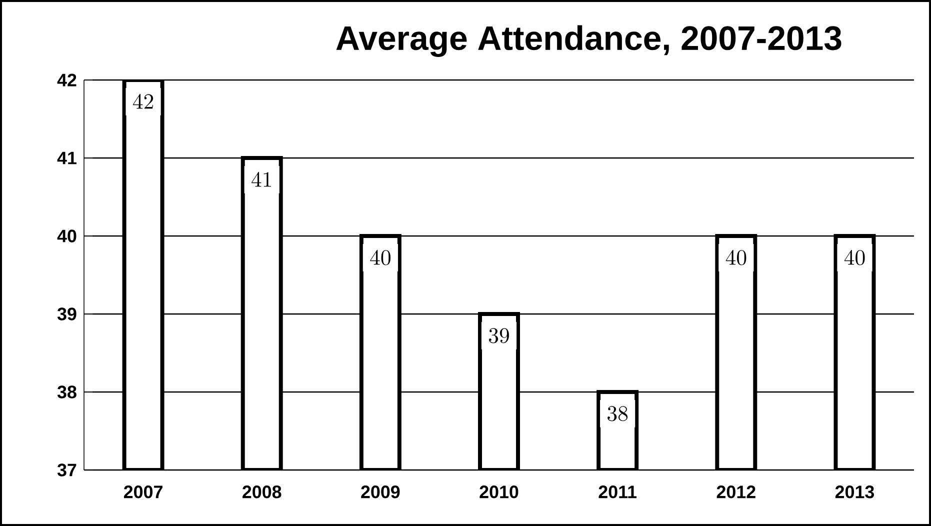 The image size is (931, 526). I want to click on chart-title: Average Attendance, 2007-2013, so click(589, 41).